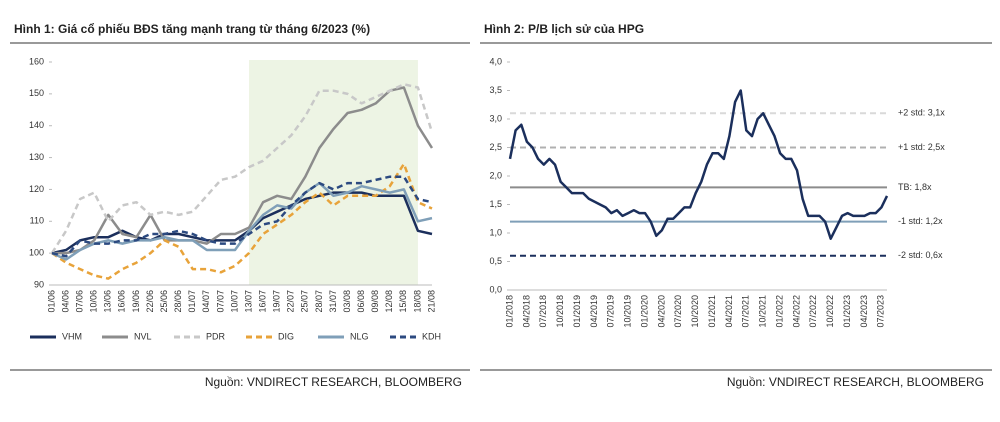 The image size is (1000, 422). I want to click on legend-label: VHM, so click(72, 336).